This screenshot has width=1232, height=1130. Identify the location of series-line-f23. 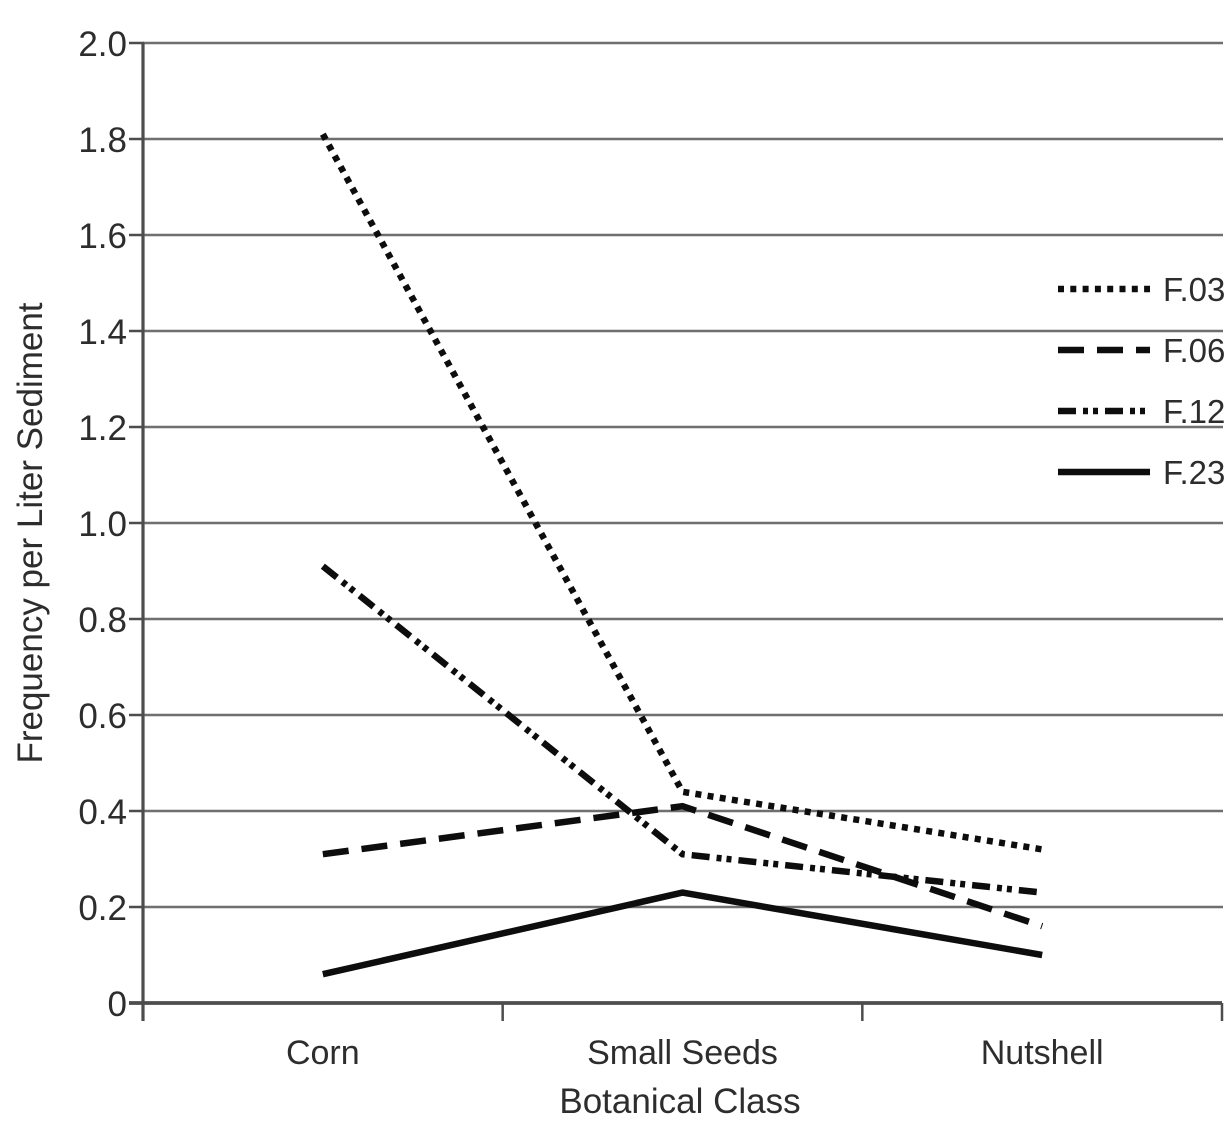
(682, 933).